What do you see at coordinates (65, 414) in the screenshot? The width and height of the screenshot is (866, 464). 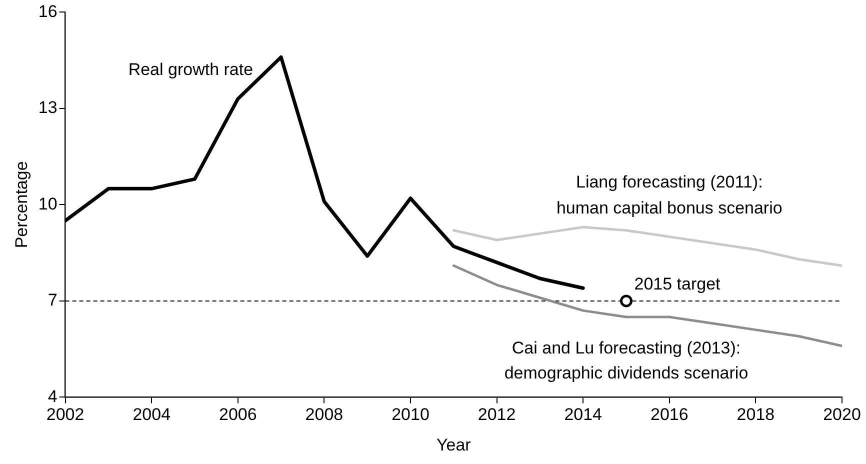 I see `x-tick-label: 2002` at bounding box center [65, 414].